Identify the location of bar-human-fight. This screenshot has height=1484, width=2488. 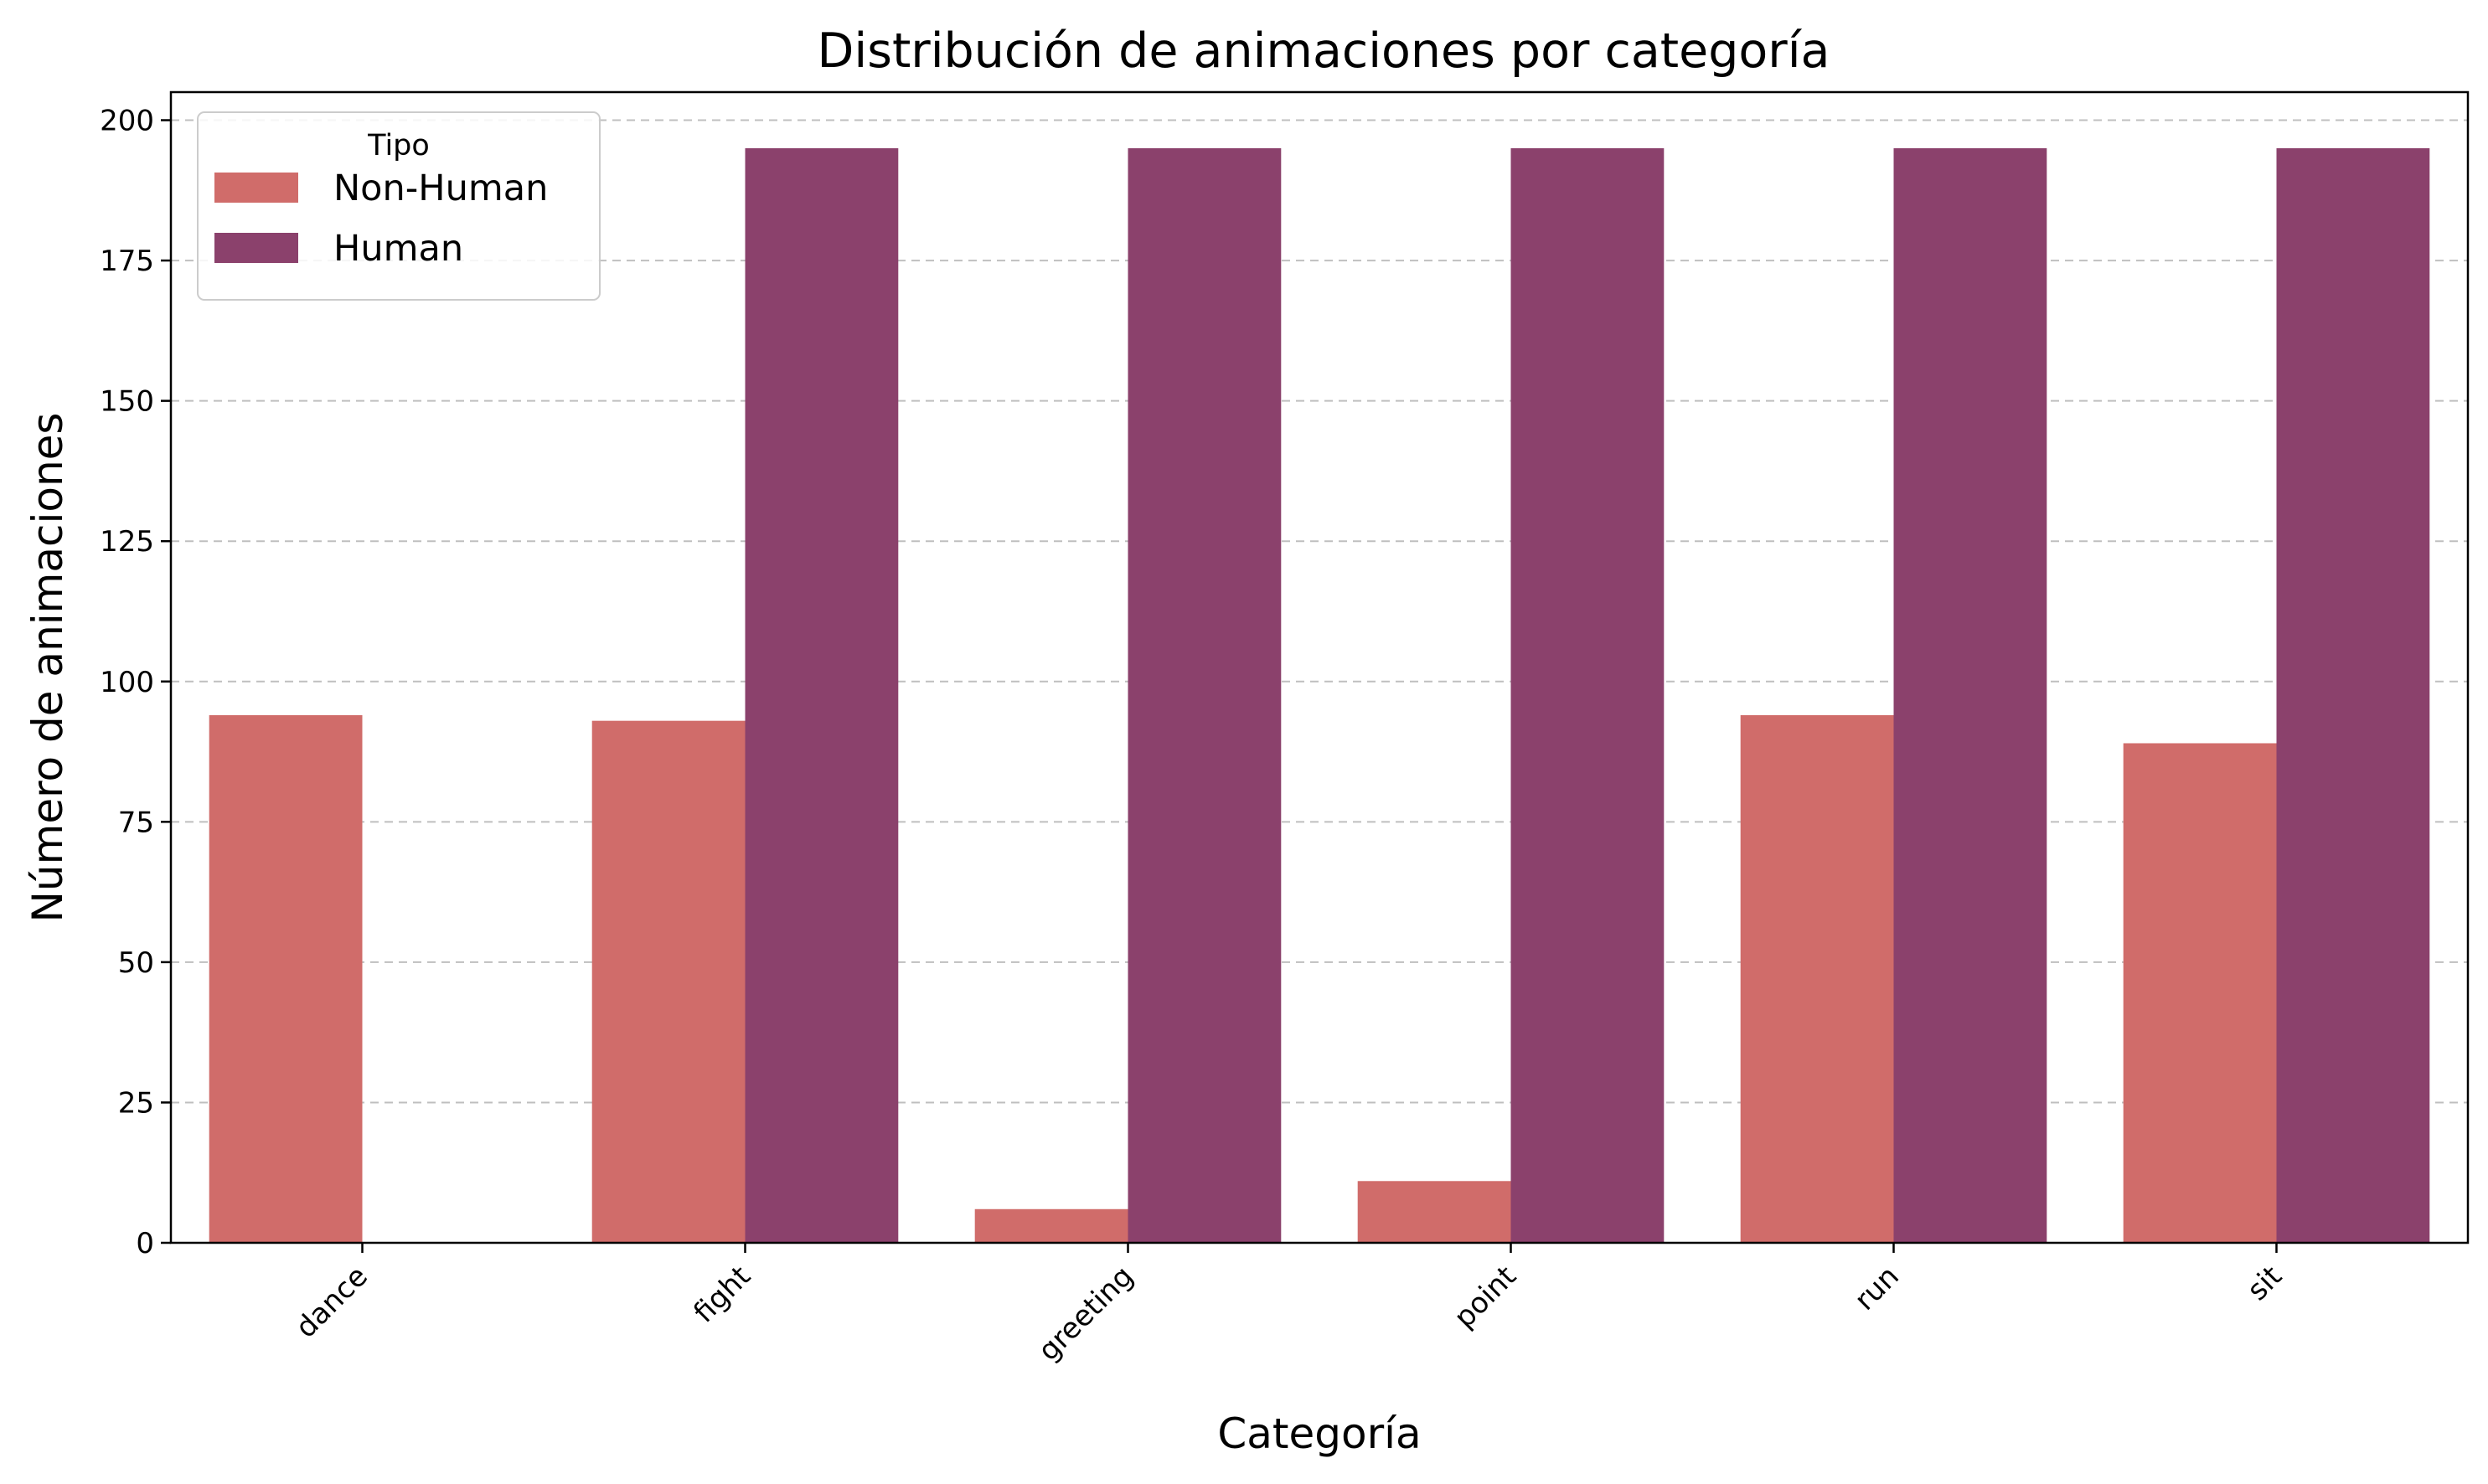
(822, 695).